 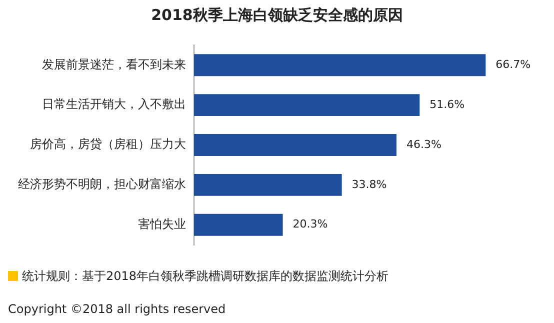 What do you see at coordinates (513, 65) in the screenshot?
I see `data-label: 66.7%` at bounding box center [513, 65].